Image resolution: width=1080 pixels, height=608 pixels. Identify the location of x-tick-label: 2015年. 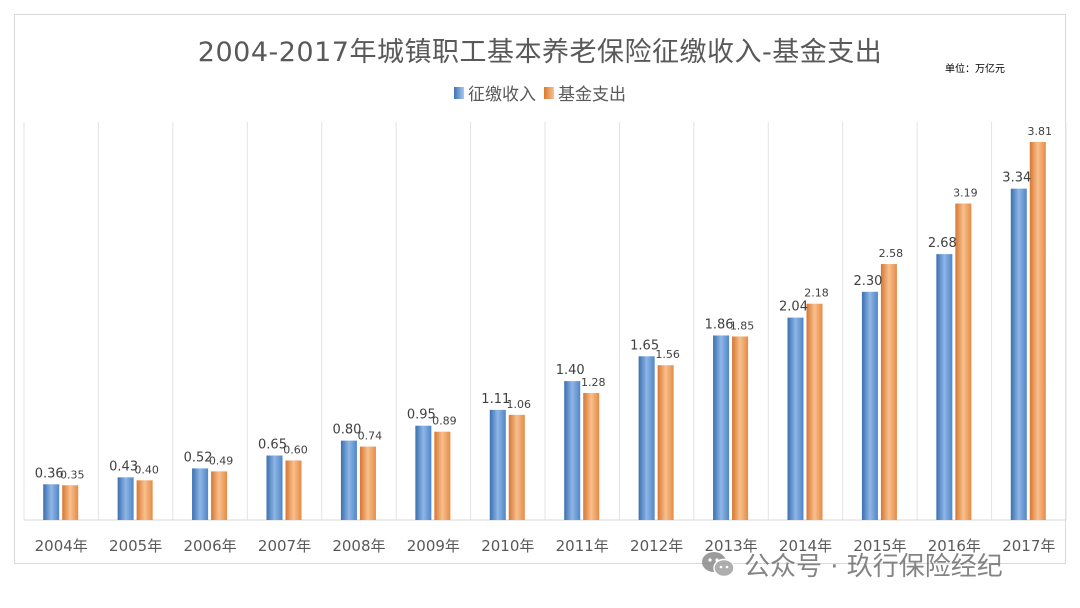
(879, 546).